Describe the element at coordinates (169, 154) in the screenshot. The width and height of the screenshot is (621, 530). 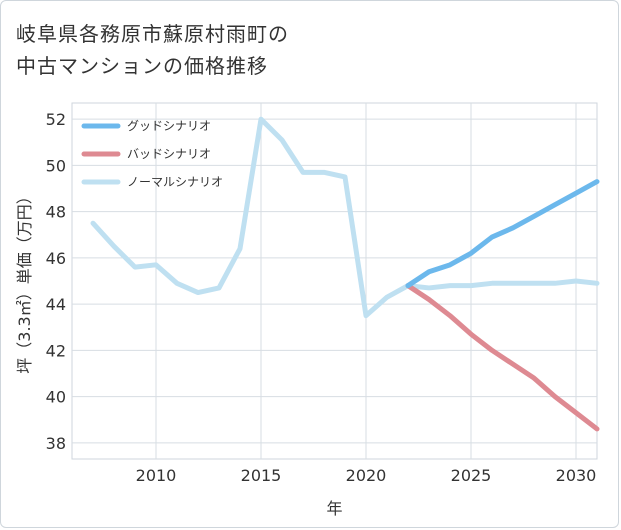
I see `legend-label-1: バッドシナリオ` at that location.